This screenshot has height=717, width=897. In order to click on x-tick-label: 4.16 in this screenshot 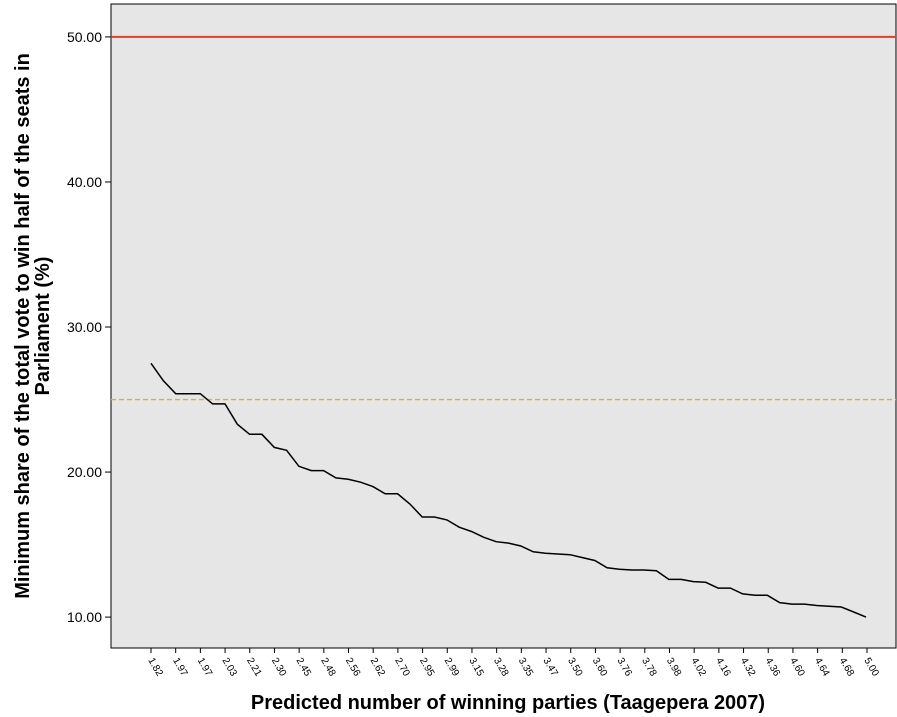, I will do `click(722, 667)`.